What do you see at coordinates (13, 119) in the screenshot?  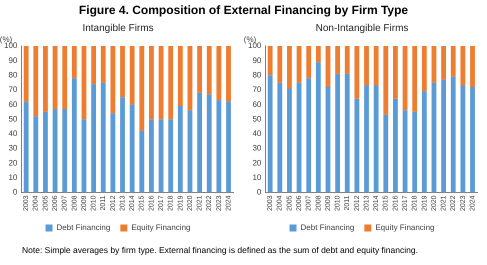 I see `y-tick-label: 50` at bounding box center [13, 119].